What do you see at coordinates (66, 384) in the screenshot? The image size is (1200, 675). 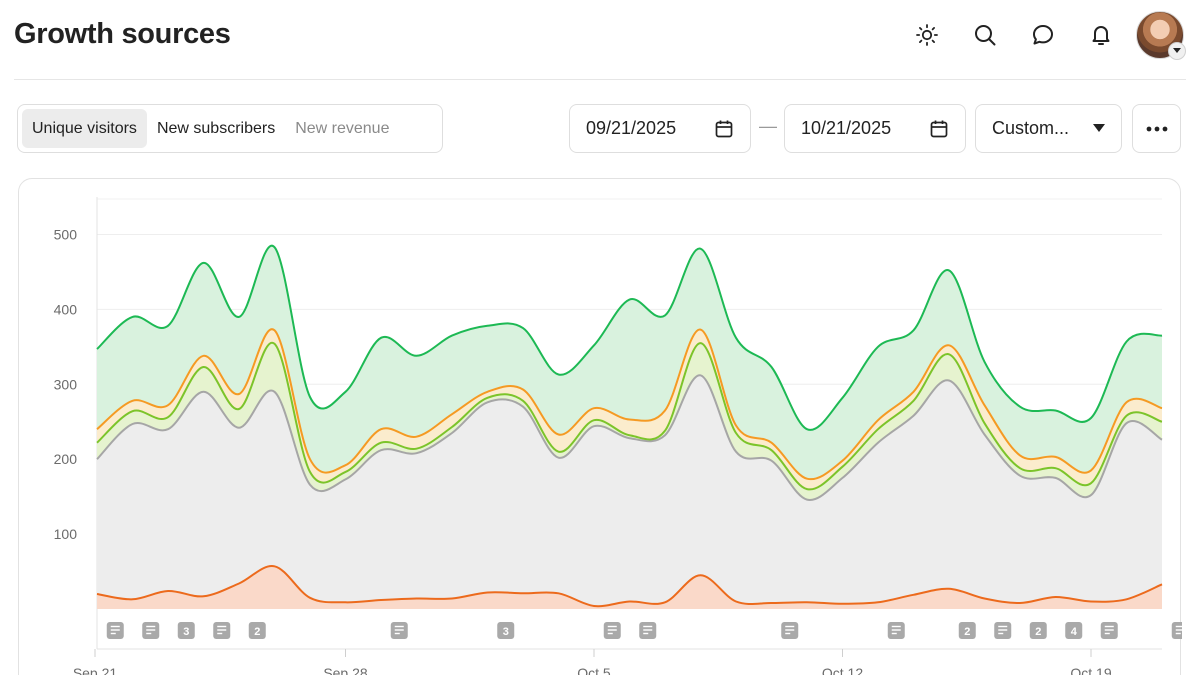 I see `y-tick-label: 300` at bounding box center [66, 384].